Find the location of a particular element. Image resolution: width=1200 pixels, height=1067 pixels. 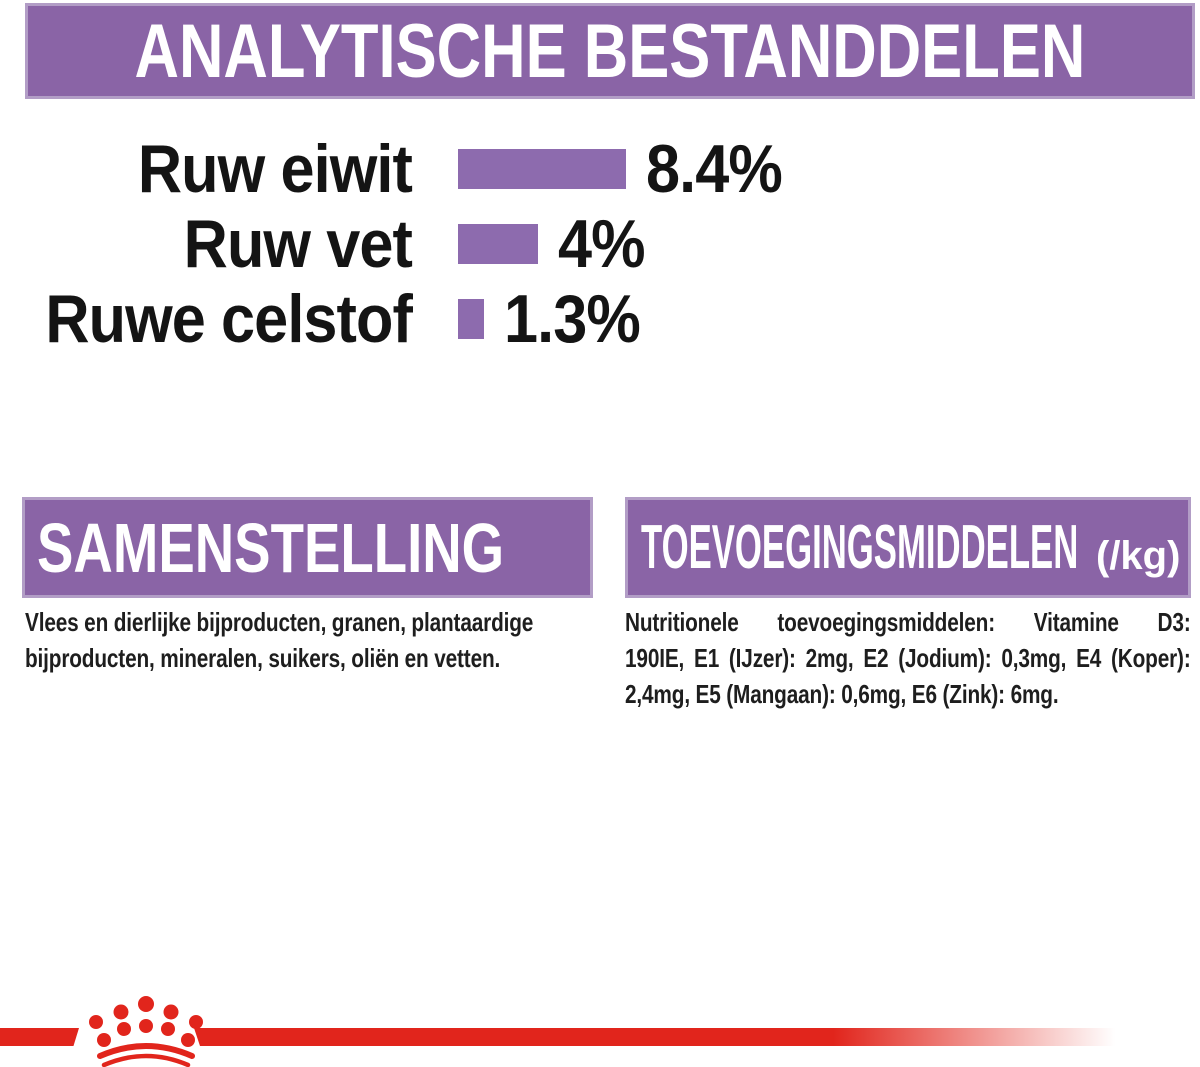

chart-row: Ruwe celstof 1.3% is located at coordinates (600, 318).